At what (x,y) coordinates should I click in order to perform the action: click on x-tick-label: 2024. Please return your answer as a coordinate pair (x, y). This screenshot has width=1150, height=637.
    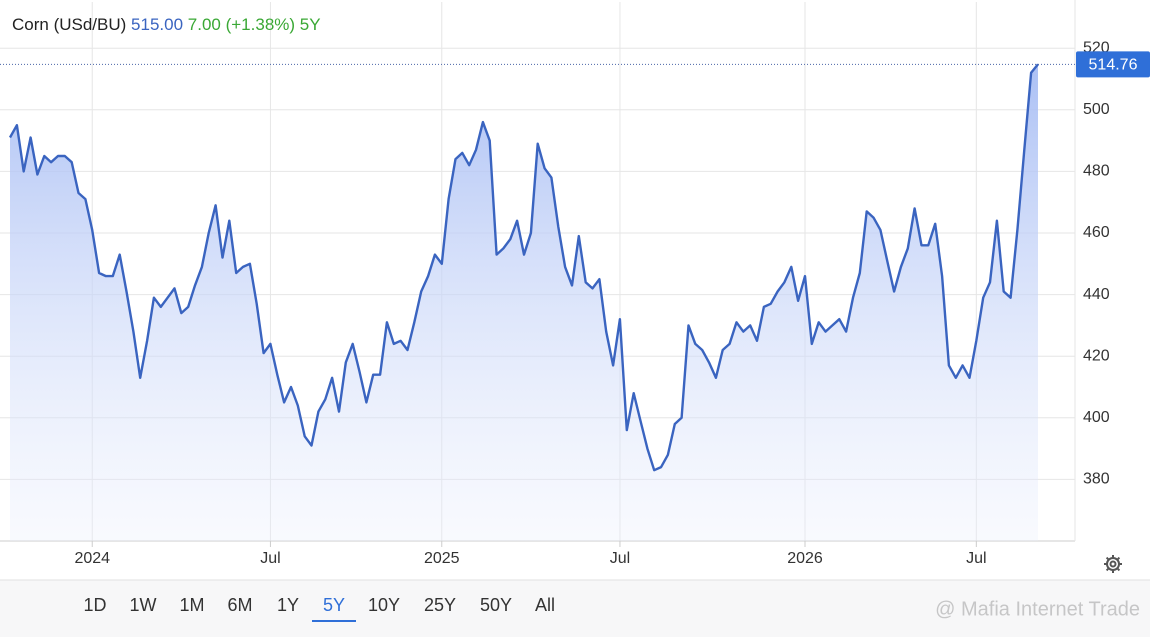
    Looking at the image, I should click on (92, 558).